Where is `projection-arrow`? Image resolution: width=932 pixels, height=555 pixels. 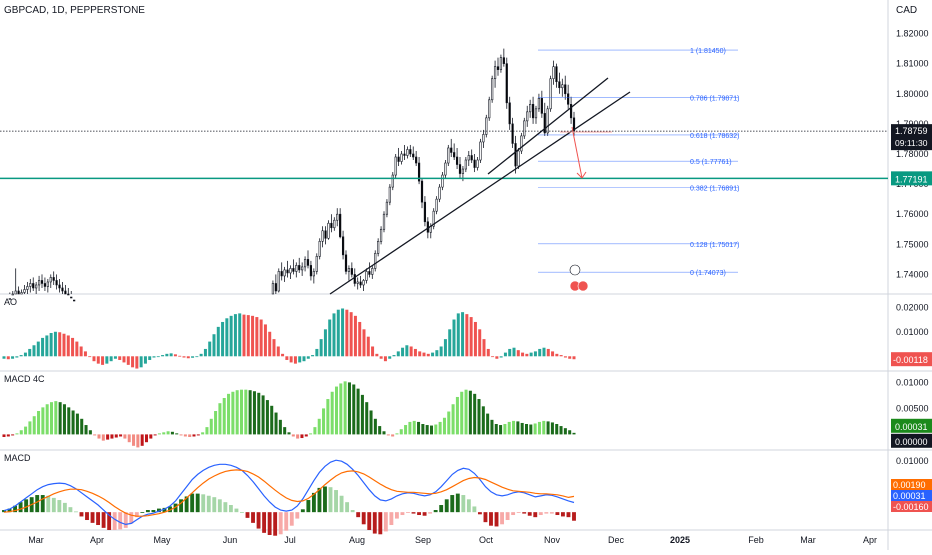
projection-arrow is located at coordinates (577, 152).